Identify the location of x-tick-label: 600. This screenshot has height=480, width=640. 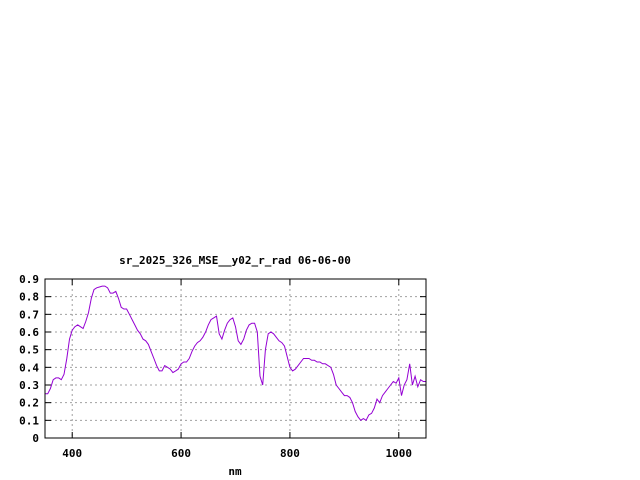
(181, 453).